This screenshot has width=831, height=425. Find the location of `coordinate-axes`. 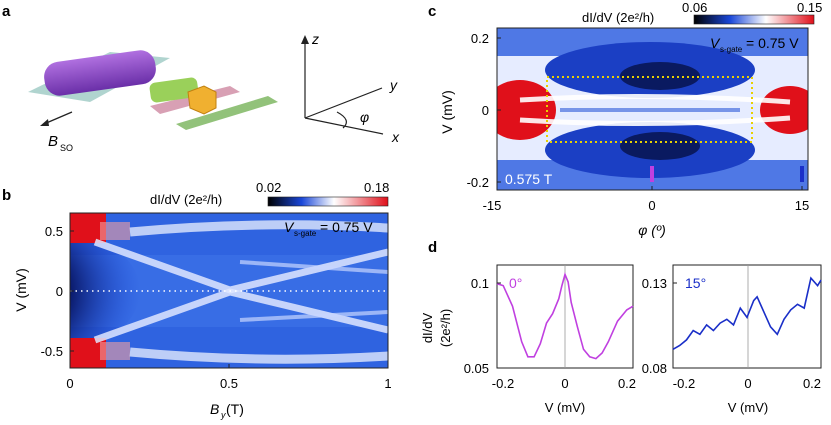

coordinate-axes is located at coordinates (344, 87).